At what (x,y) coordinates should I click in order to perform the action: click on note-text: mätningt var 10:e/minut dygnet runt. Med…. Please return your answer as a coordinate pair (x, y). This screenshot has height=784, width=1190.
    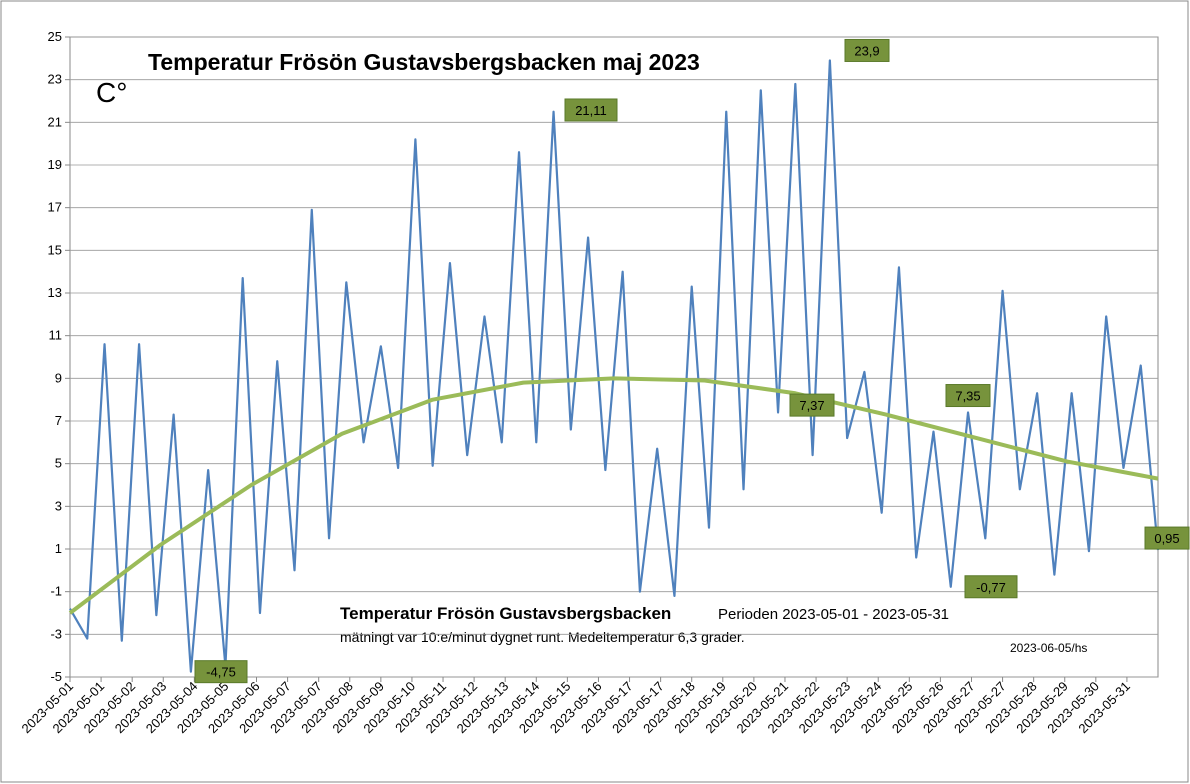
    Looking at the image, I should click on (542, 637).